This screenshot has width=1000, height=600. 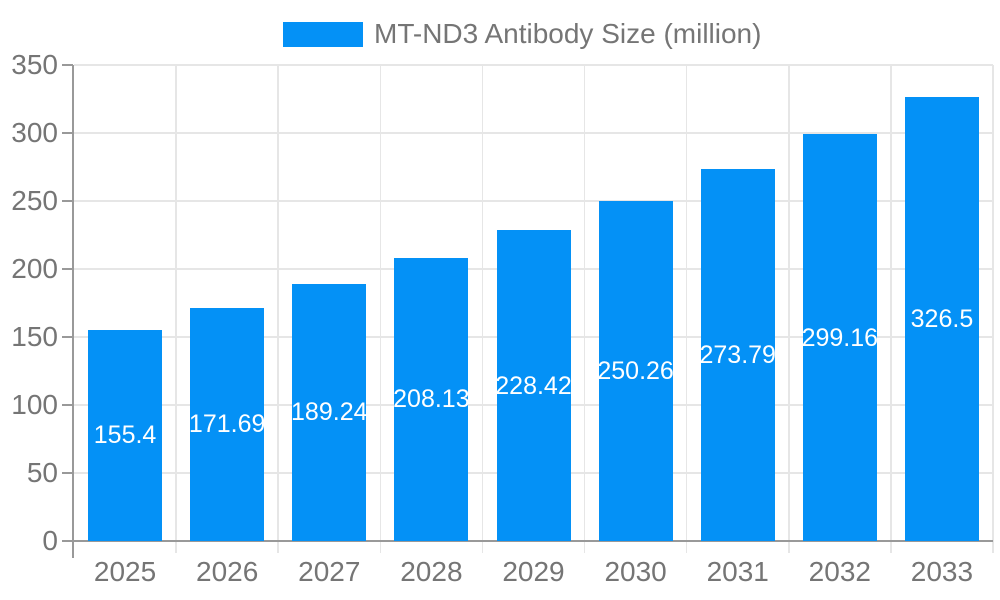 I want to click on legend: MT-ND3 Antibody Size (million), so click(x=522, y=34).